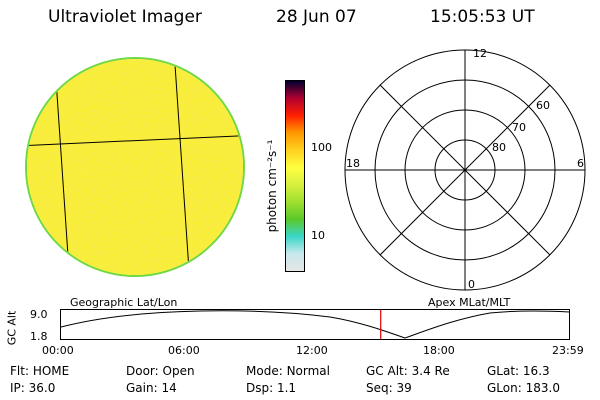  I want to click on info-gain: Gain: 14, so click(151, 388).